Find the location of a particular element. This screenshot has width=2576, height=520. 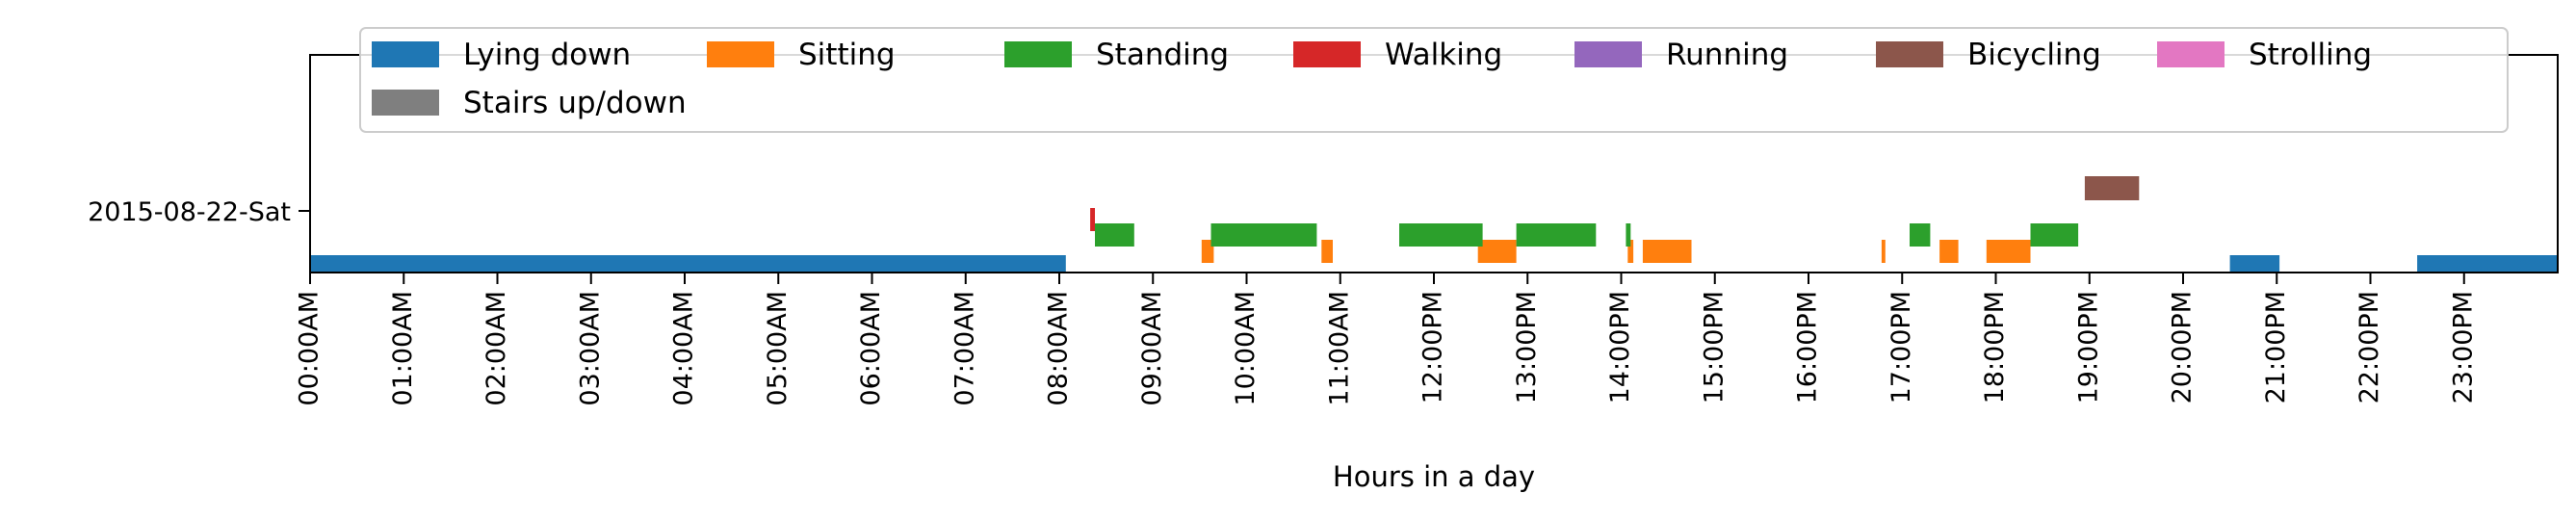

x-tick-label: 11:00AM is located at coordinates (1339, 348).